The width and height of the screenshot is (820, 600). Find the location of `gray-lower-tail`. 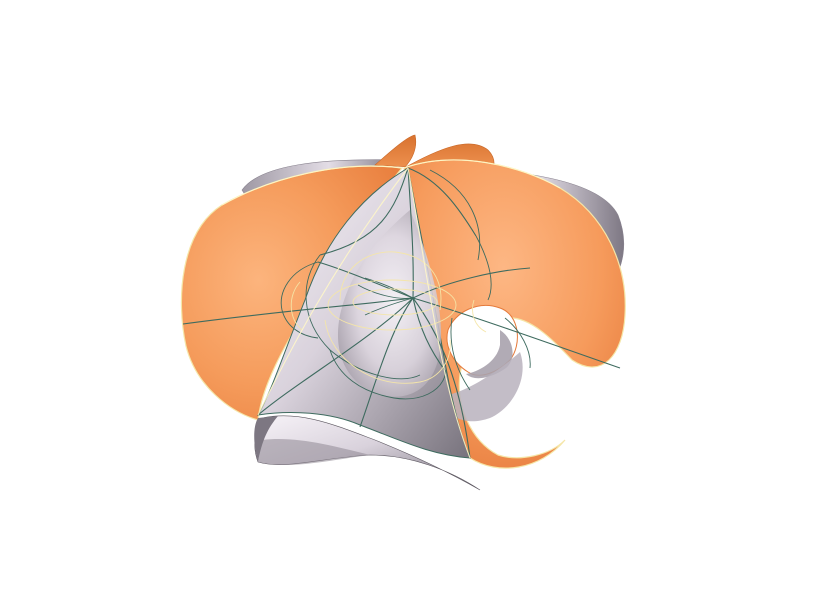

gray-lower-tail is located at coordinates (367, 453).